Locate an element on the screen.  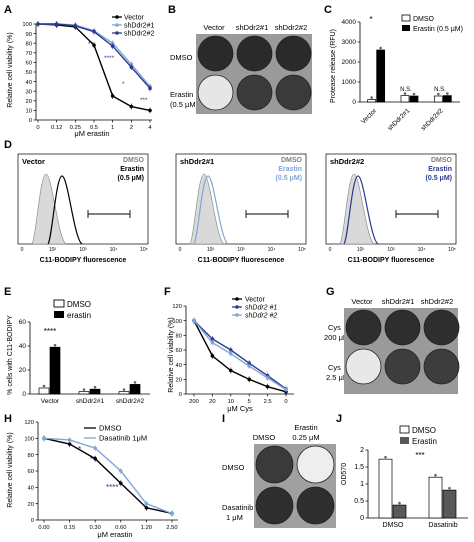
panel-f-ylabel: Relative cell viability (%) is located at coordinates (171, 354).